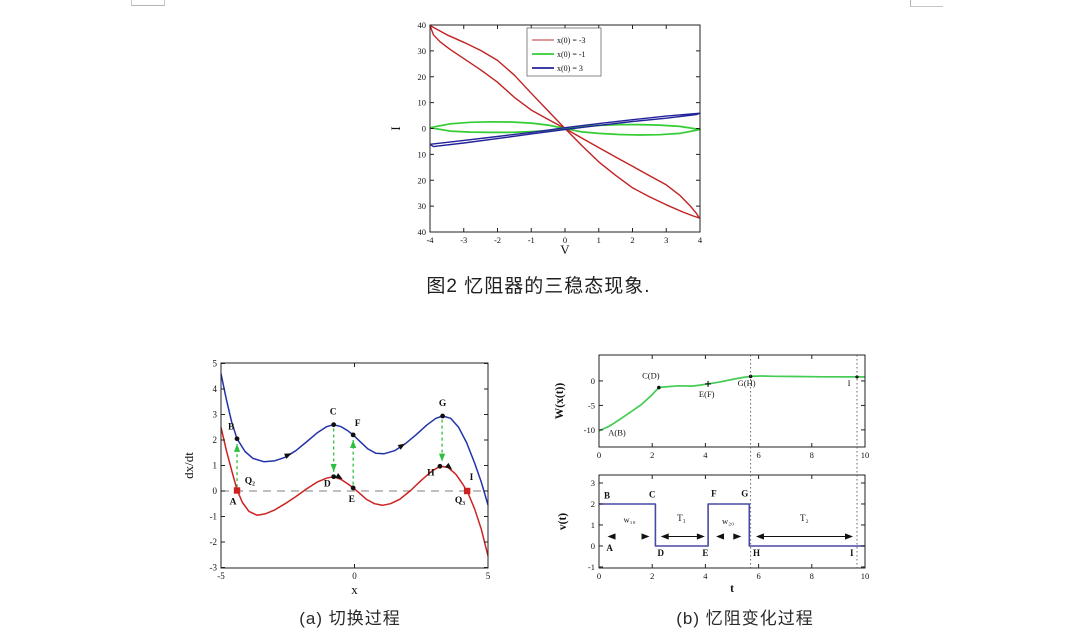 Image resolution: width=1077 pixels, height=640 pixels. Describe the element at coordinates (571, 40) in the screenshot. I see `svg-text: x(0) = -3` at that location.